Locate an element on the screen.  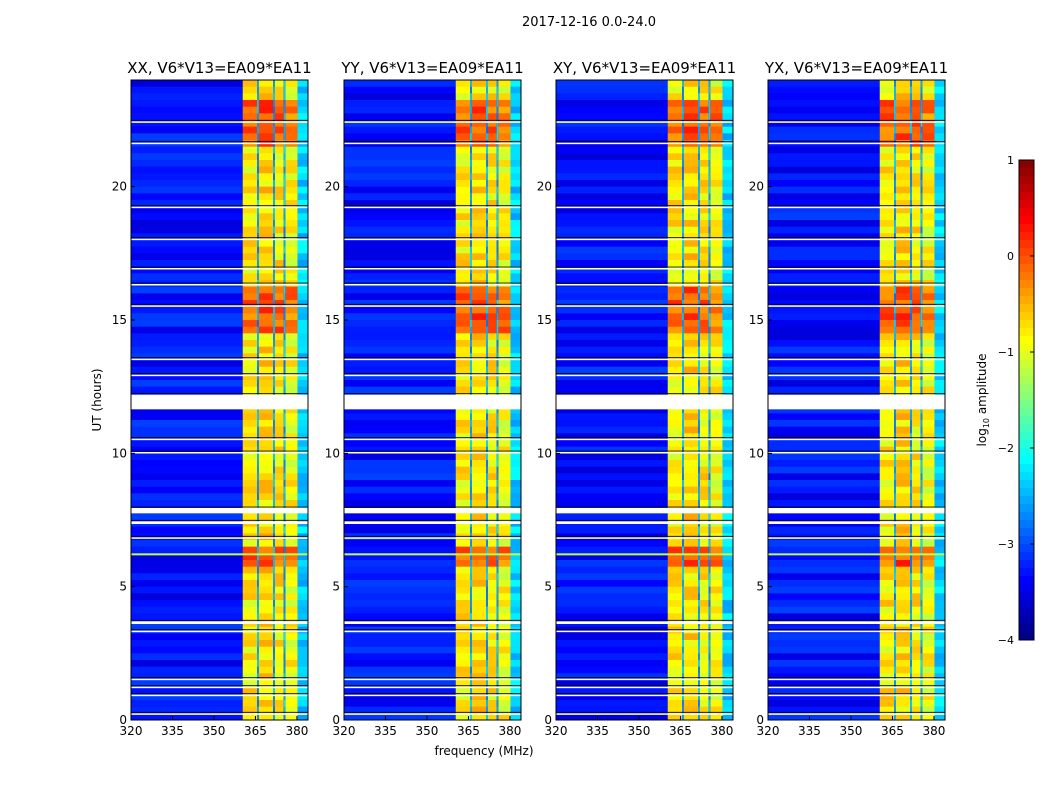
y-tick-label: 20 is located at coordinates (544, 187).